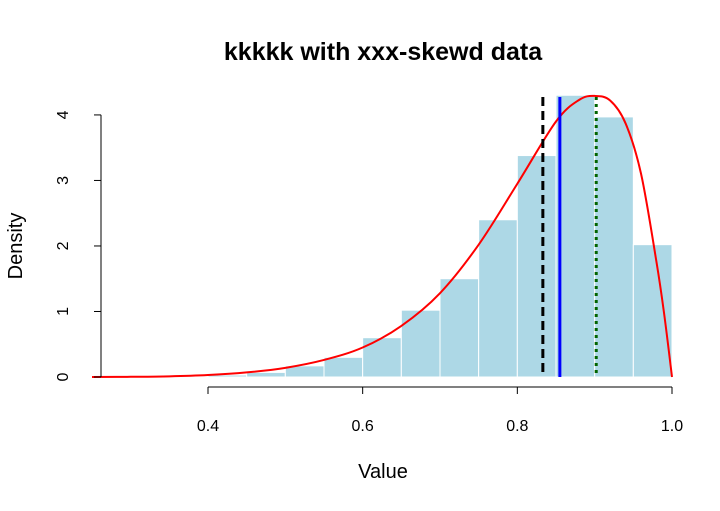  What do you see at coordinates (208, 426) in the screenshot?
I see `x-tick-label: 0.4` at bounding box center [208, 426].